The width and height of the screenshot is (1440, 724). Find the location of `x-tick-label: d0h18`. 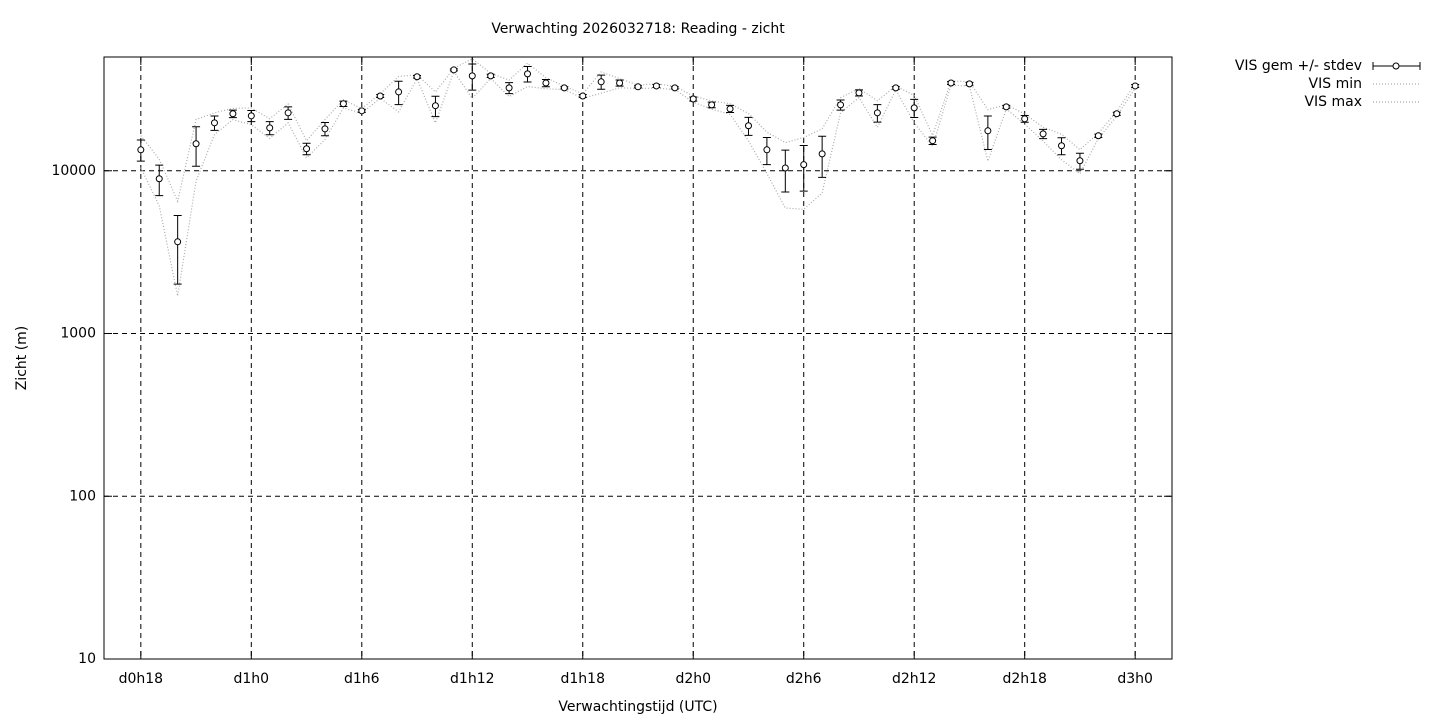

x-tick-label: d0h18 is located at coordinates (141, 679).